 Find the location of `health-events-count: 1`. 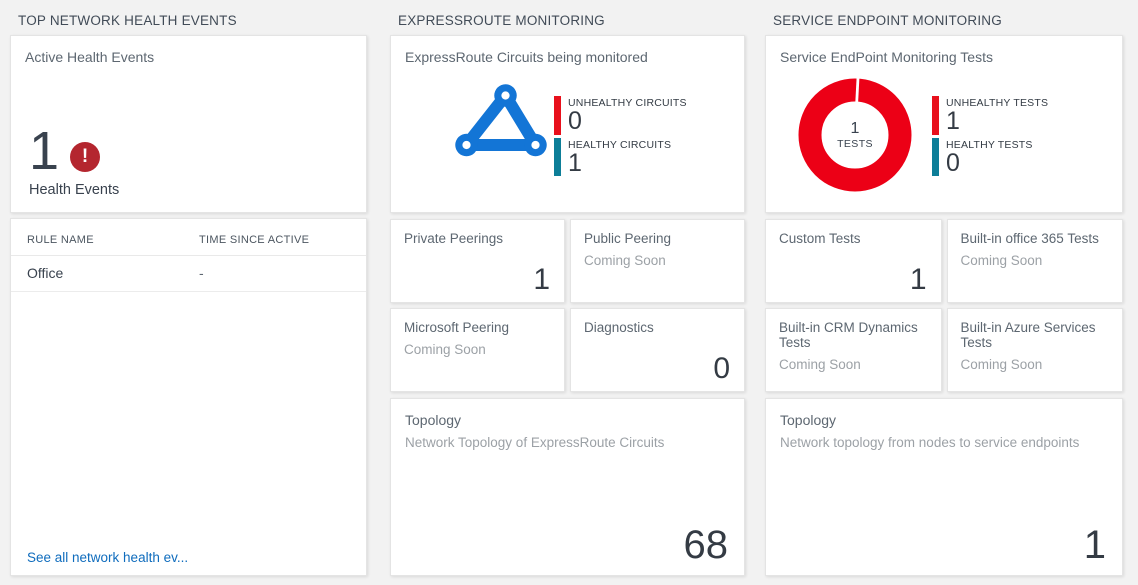

health-events-count: 1 is located at coordinates (44, 151).